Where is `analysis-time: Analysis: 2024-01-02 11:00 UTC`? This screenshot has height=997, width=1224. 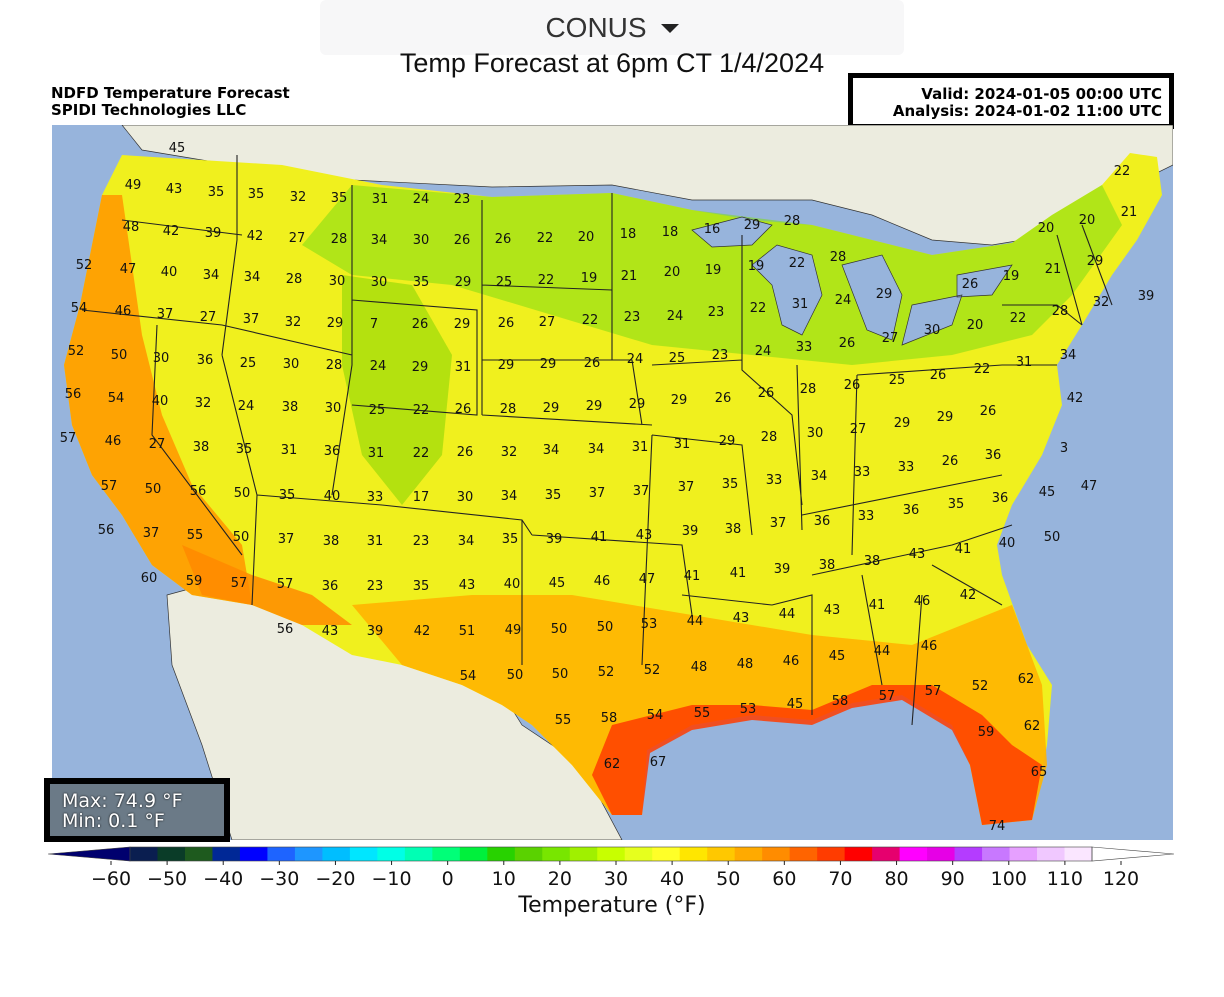
analysis-time: Analysis: 2024-01-02 11:00 UTC is located at coordinates (1027, 111).